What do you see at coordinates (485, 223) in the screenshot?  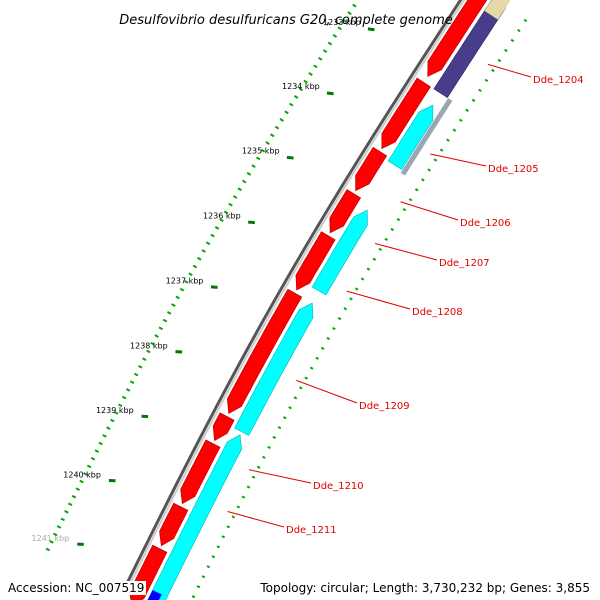 I see `gene-label: Dde_1206` at bounding box center [485, 223].